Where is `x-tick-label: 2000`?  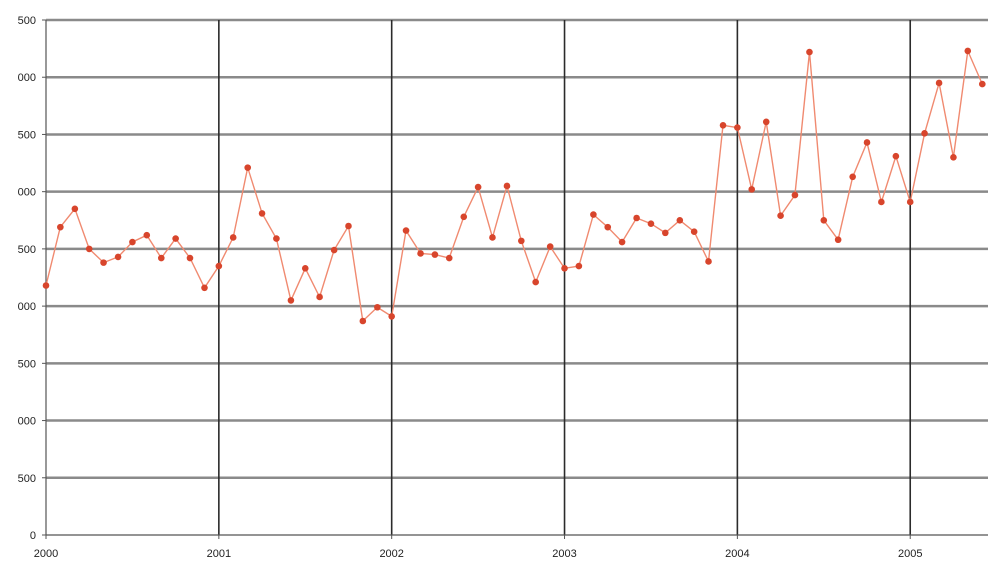
x-tick-label: 2000 is located at coordinates (46, 554).